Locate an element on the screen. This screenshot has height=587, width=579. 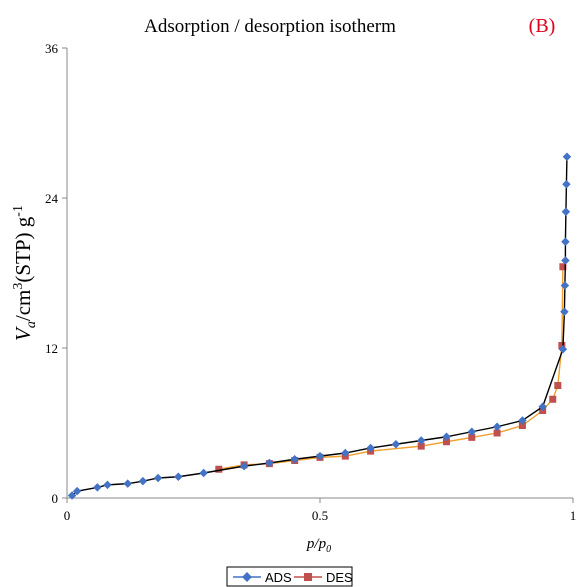
y-tick-label: 24 is located at coordinates (52, 198).